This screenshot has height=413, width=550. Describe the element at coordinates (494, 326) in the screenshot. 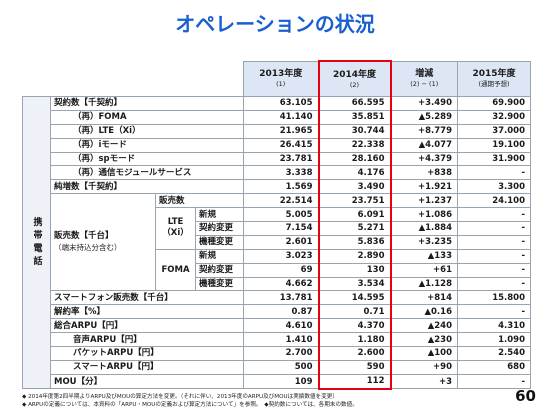

I see `value-cell: 4.310` at that location.